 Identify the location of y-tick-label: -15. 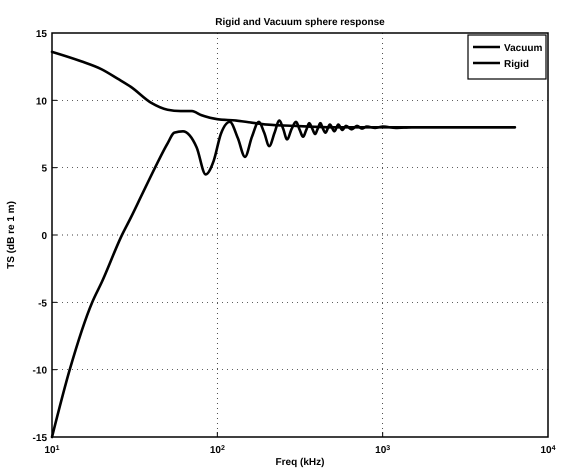
(40, 438).